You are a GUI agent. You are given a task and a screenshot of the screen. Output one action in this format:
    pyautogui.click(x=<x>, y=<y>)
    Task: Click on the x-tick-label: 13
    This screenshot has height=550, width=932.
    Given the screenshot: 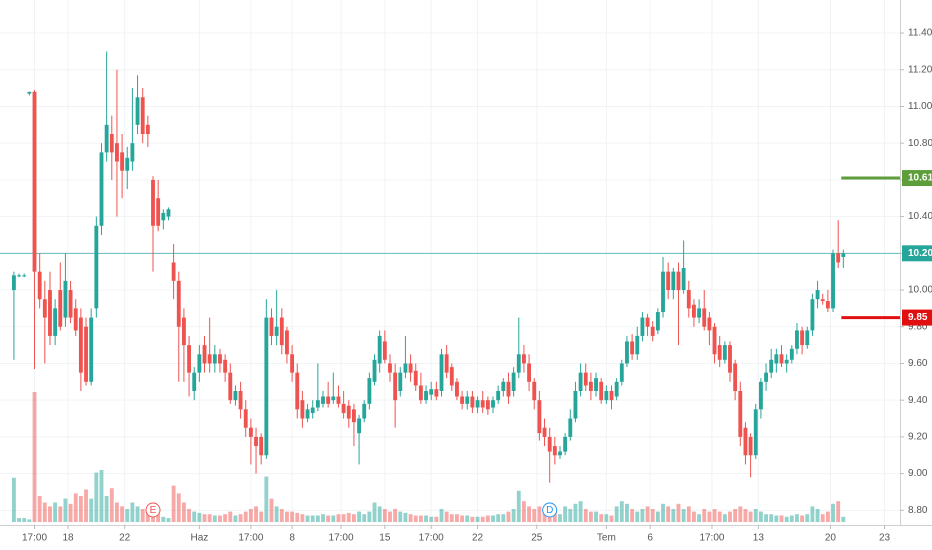 What is the action you would take?
    pyautogui.click(x=759, y=538)
    